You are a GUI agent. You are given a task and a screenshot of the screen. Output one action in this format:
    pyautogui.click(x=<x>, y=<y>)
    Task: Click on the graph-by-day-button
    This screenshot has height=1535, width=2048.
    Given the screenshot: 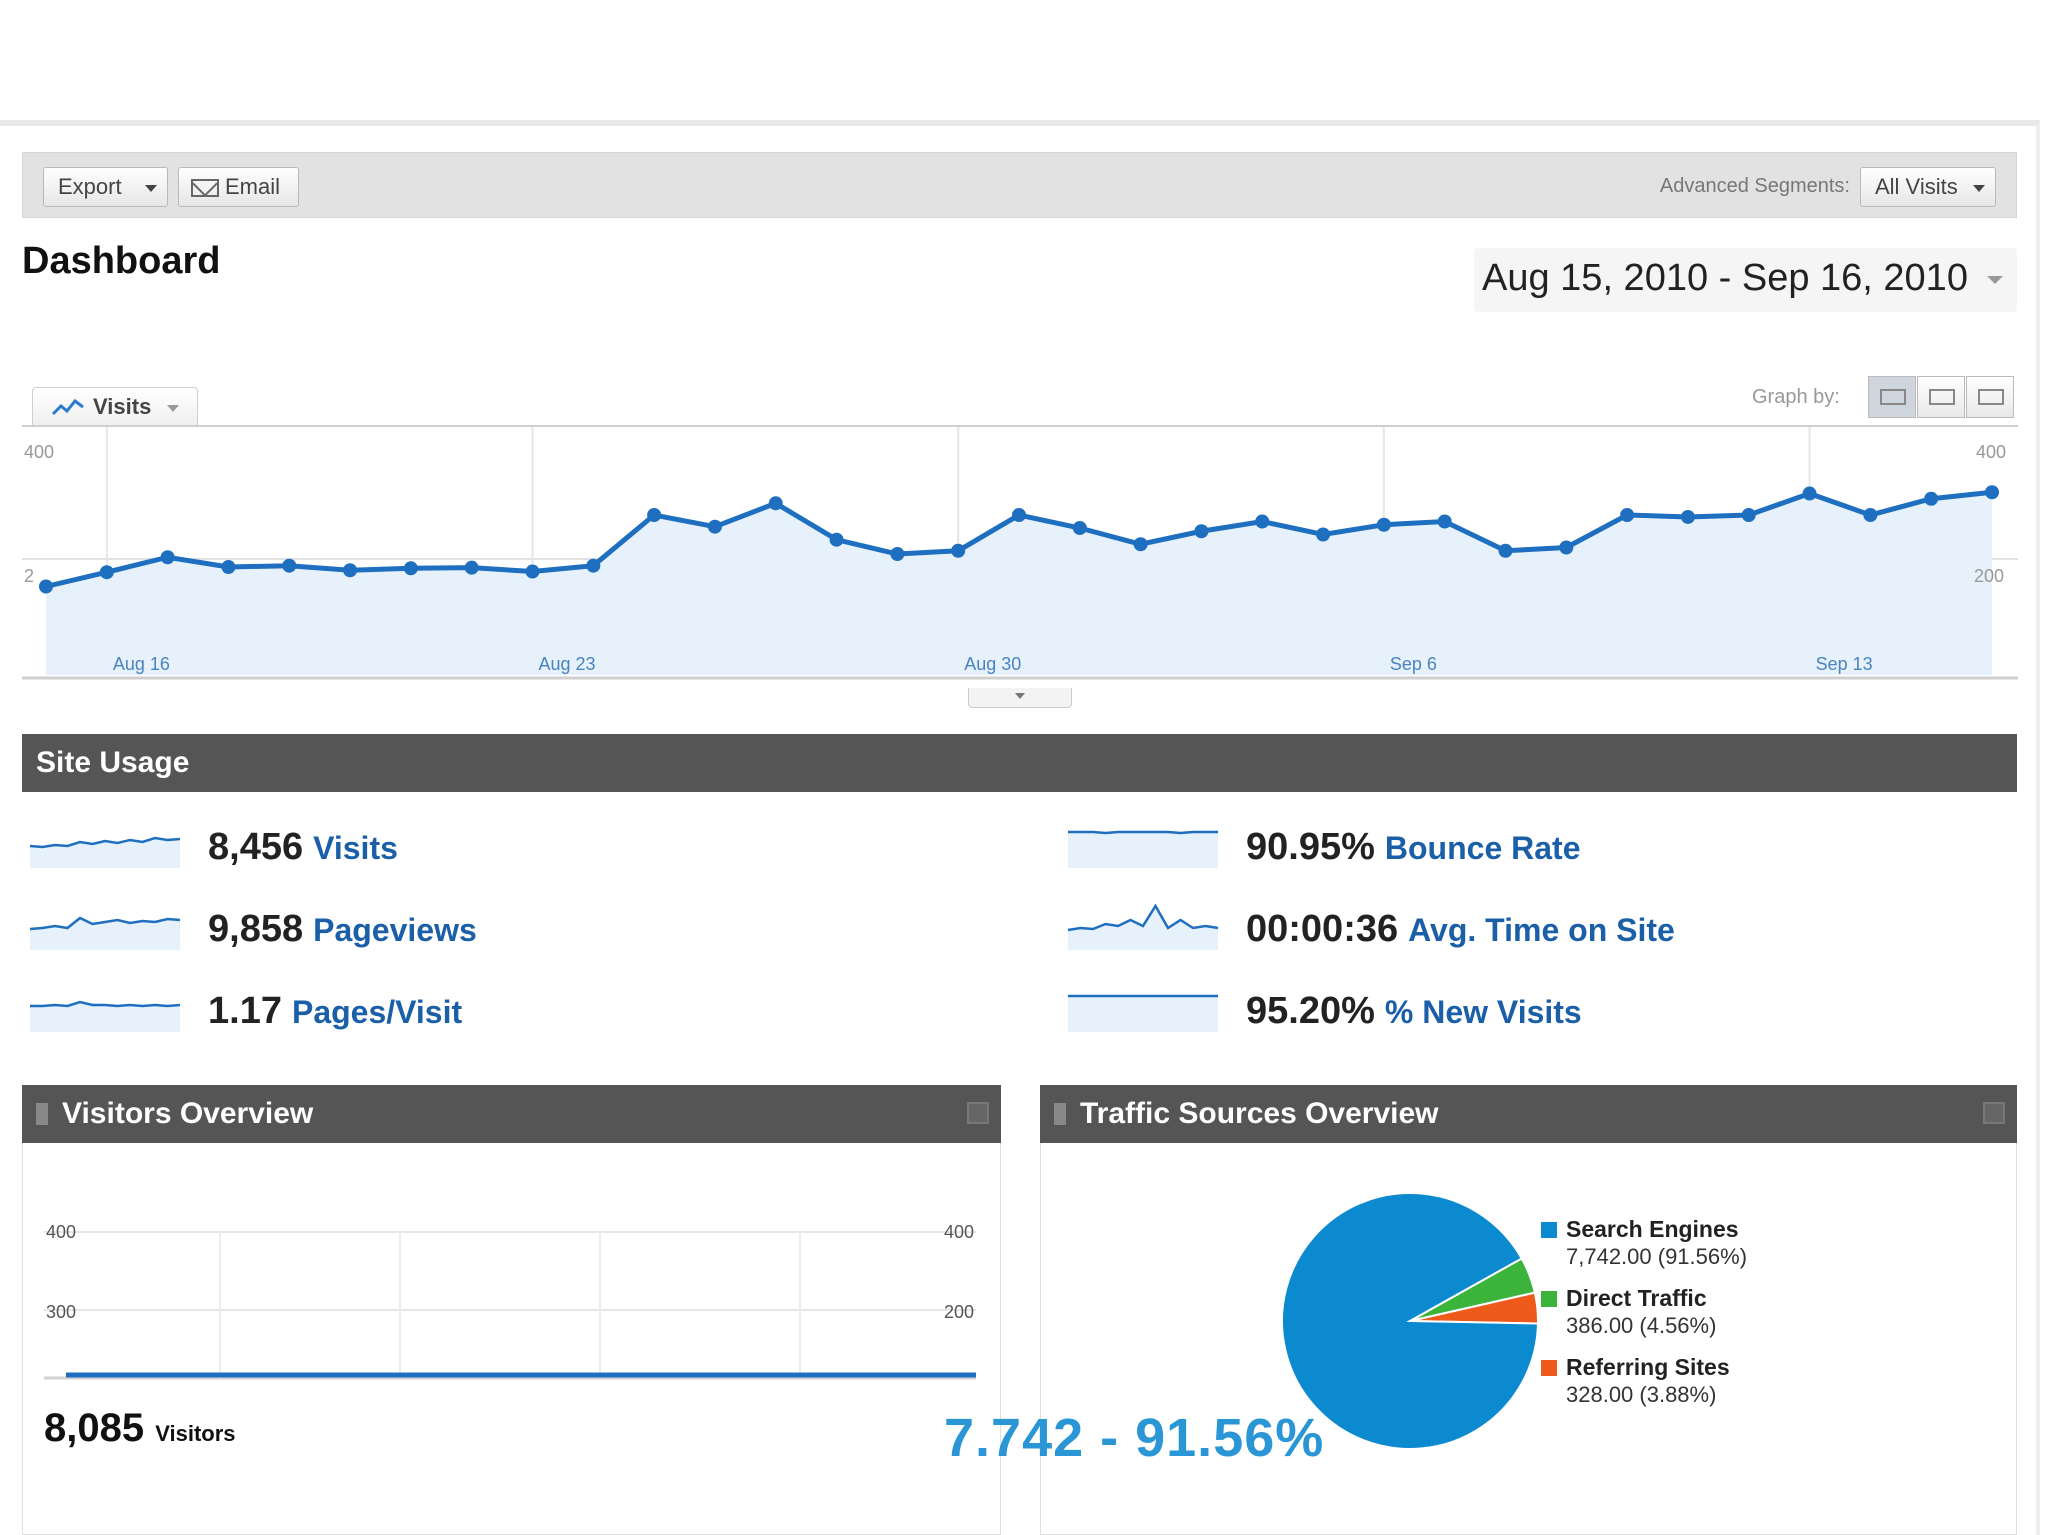 What is the action you would take?
    pyautogui.click(x=1892, y=397)
    